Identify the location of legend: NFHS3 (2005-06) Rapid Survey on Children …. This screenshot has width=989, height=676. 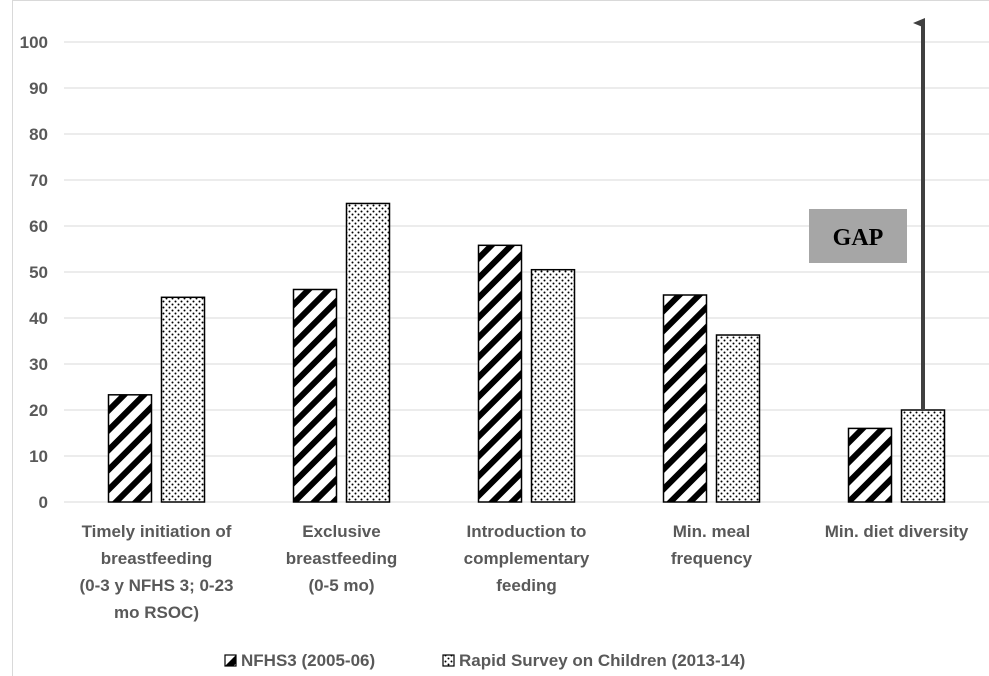
(484, 660).